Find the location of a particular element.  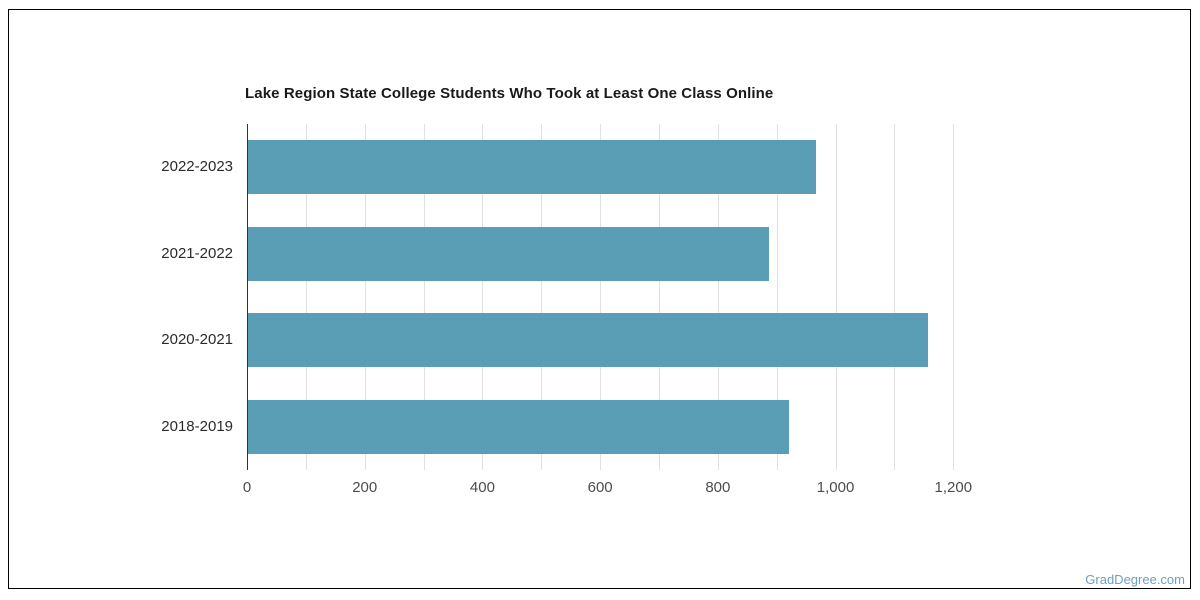

y-axis-label: 2018-2019 is located at coordinates (197, 426).